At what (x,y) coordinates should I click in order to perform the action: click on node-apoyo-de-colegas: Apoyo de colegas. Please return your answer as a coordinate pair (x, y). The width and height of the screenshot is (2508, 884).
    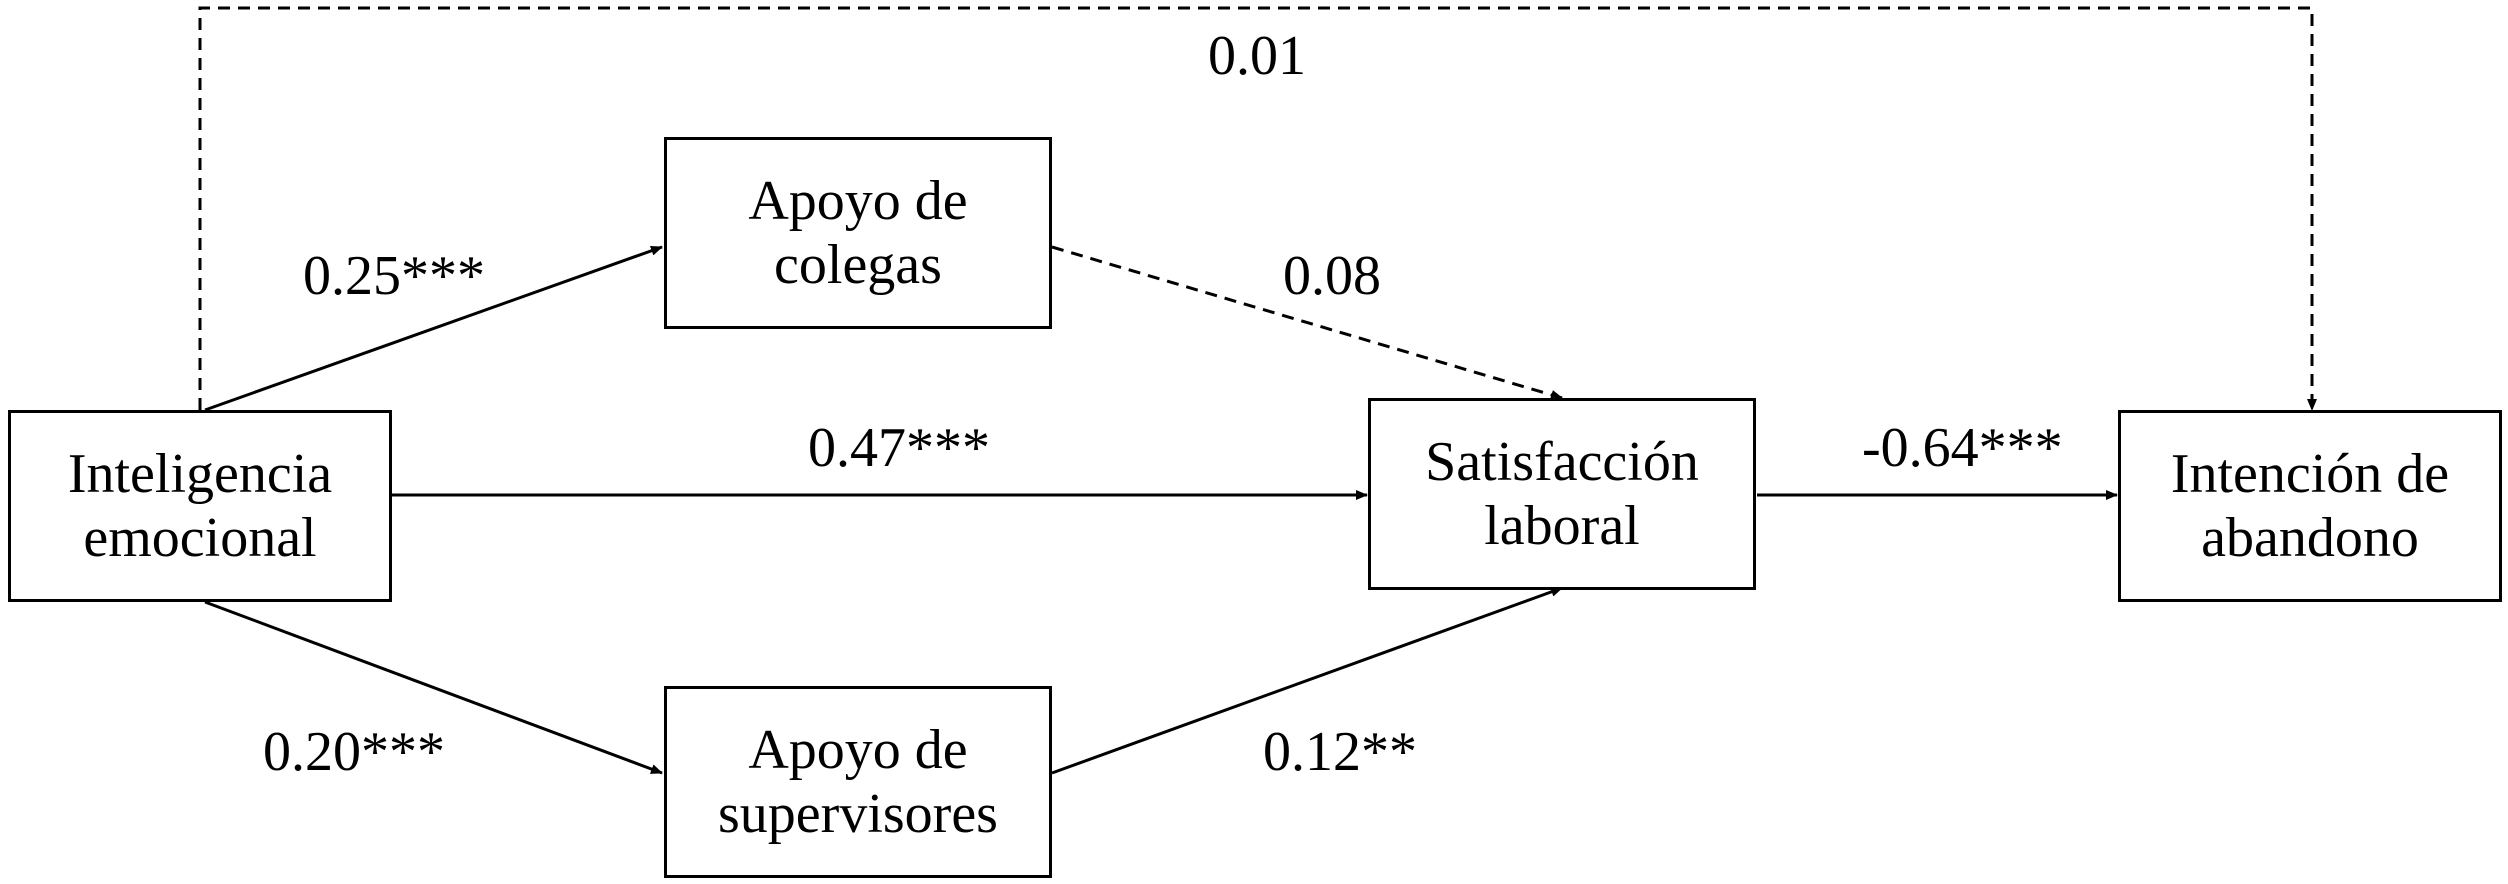
    Looking at the image, I should click on (858, 233).